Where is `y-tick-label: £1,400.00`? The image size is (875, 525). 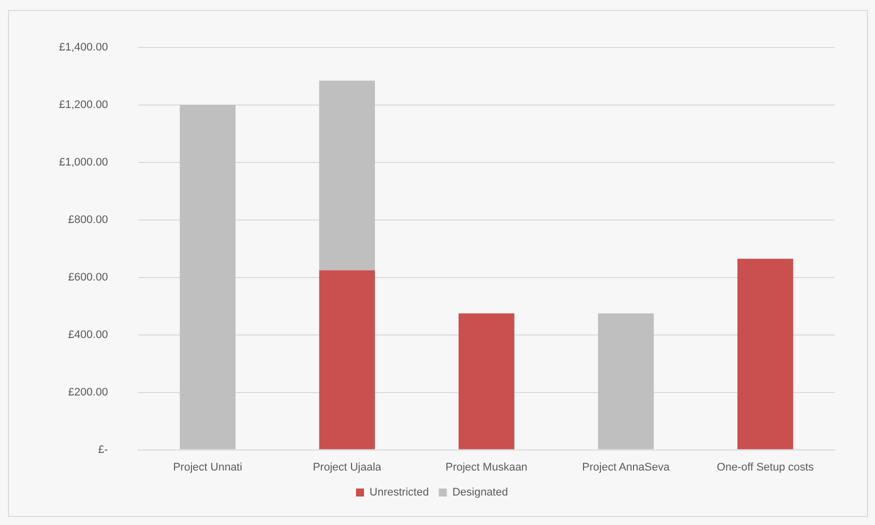
y-tick-label: £1,400.00 is located at coordinates (83, 48).